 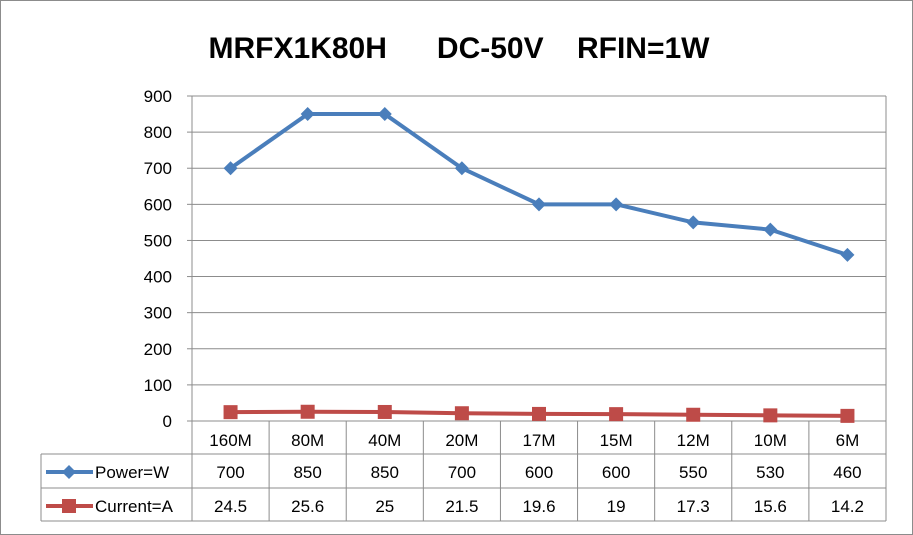 What do you see at coordinates (167, 421) in the screenshot?
I see `y-tick-label: 0` at bounding box center [167, 421].